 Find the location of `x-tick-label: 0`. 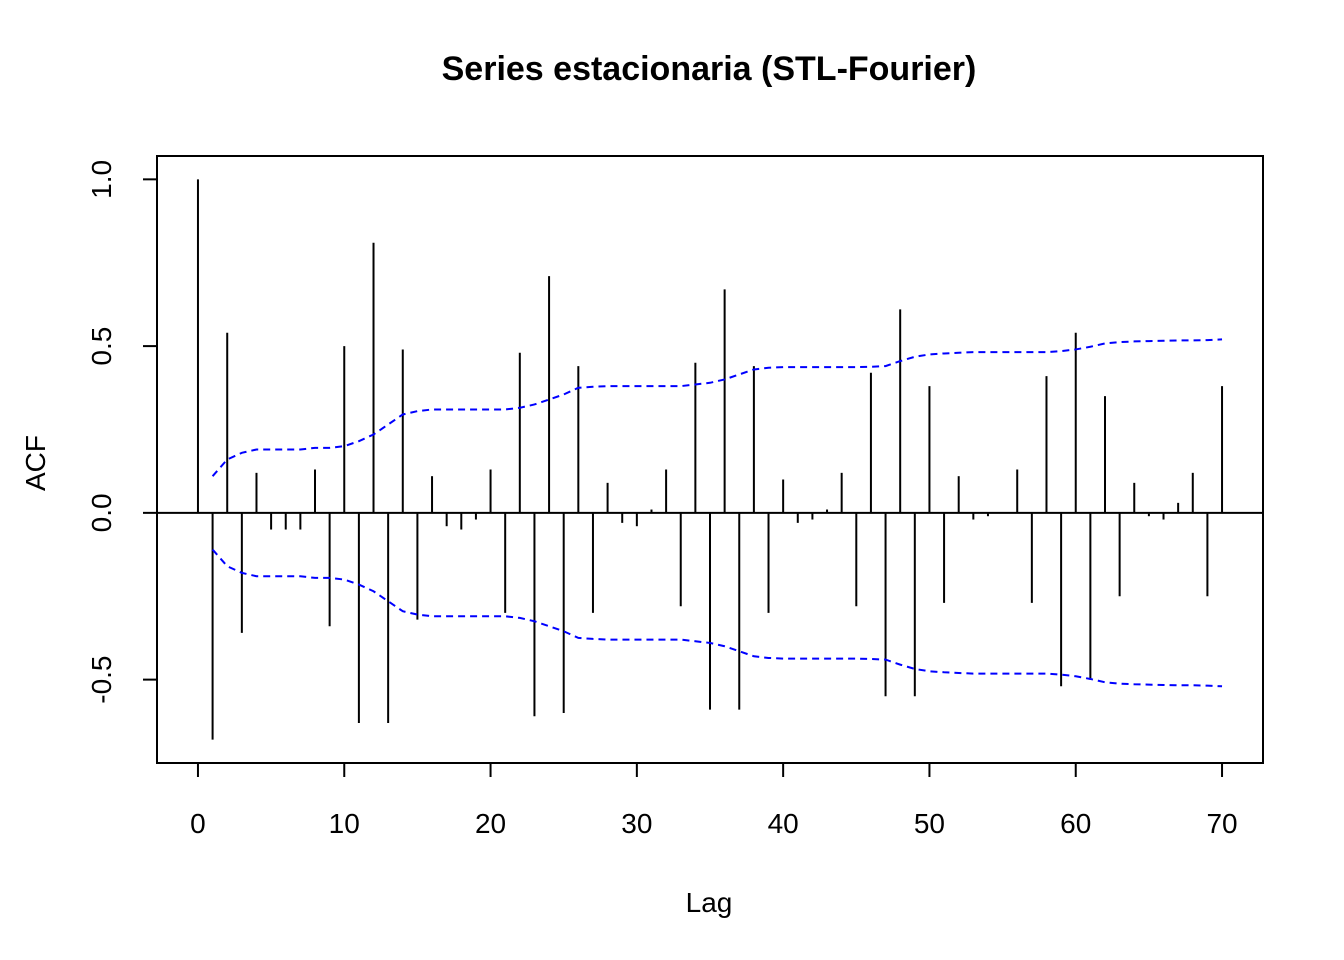

x-tick-label: 0 is located at coordinates (198, 823).